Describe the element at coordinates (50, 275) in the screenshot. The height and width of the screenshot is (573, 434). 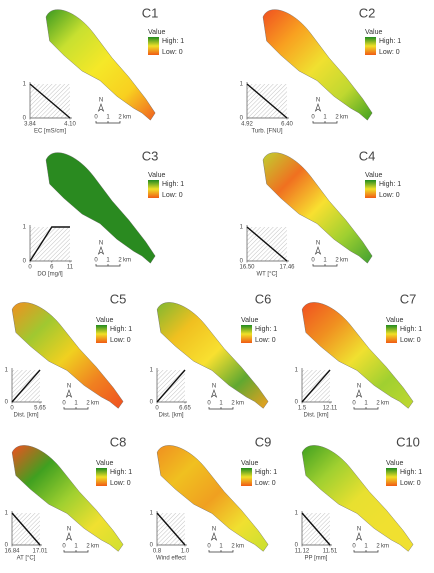
I see `x-axis-label: DO [mg/l]` at that location.